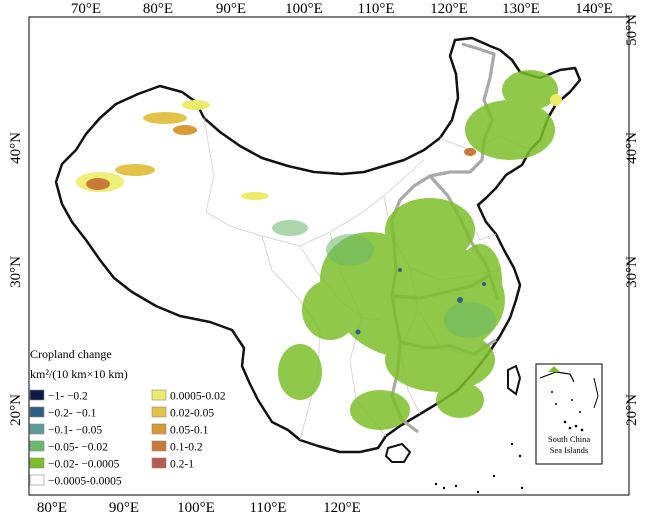  I want to click on legend-label: 0.1-0.2, so click(186, 448).